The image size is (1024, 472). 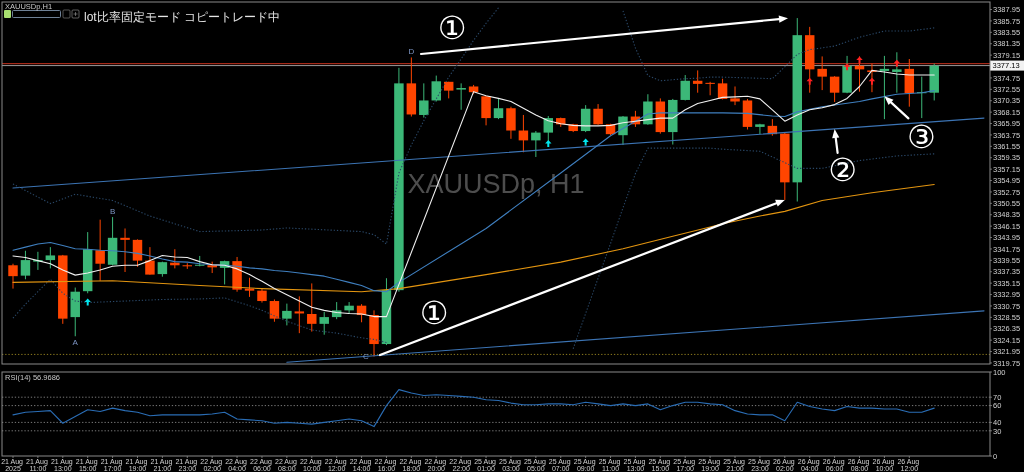 What do you see at coordinates (921, 137) in the screenshot?
I see `annotation: ③` at bounding box center [921, 137].